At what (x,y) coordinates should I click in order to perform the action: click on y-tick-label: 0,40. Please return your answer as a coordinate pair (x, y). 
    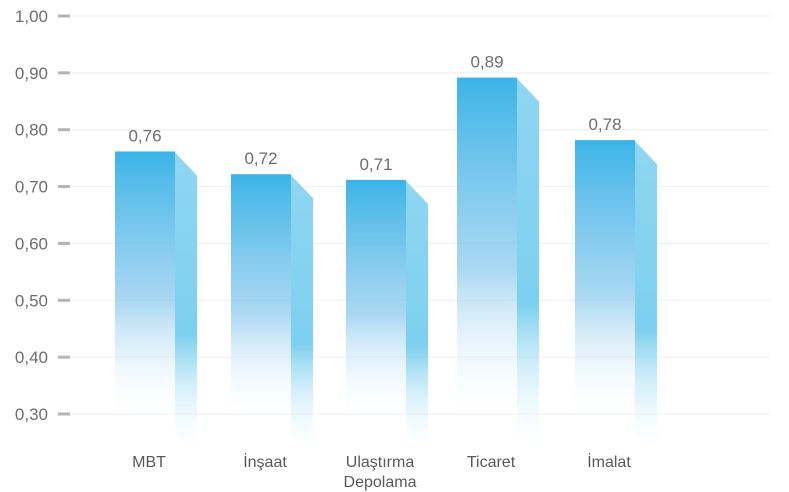
    Looking at the image, I should click on (31, 357).